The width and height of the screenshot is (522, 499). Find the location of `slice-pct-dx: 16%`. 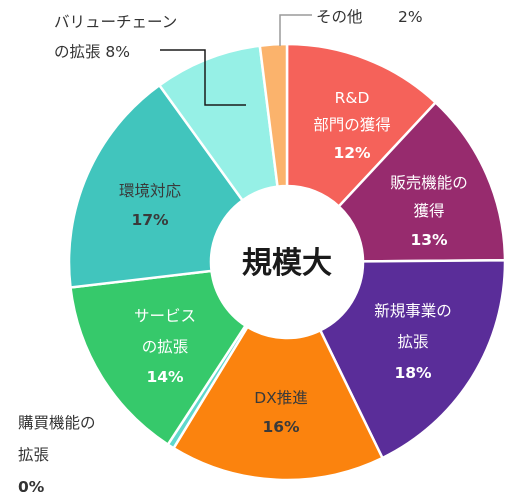

slice-pct-dx: 16% is located at coordinates (281, 427).